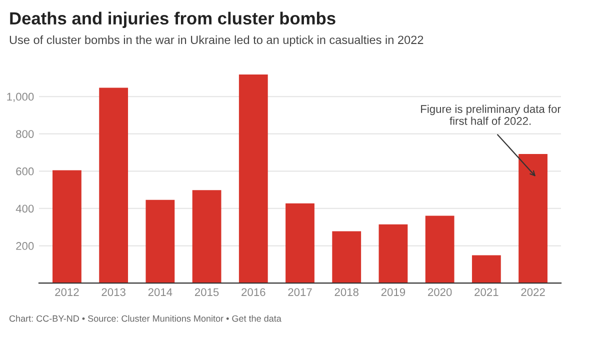 The width and height of the screenshot is (600, 337). Describe the element at coordinates (300, 292) in the screenshot. I see `x-tick-label: 2017` at that location.